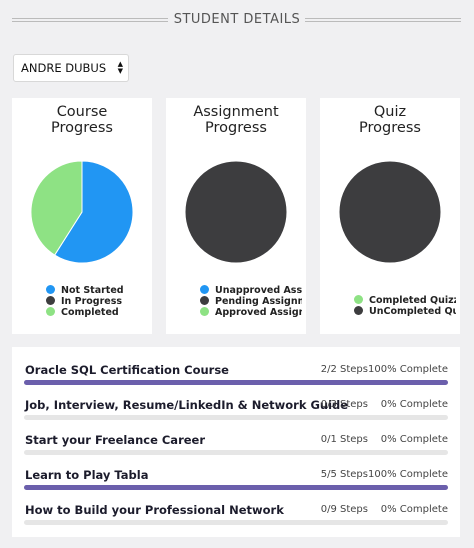  I want to click on legend-label: Approved Assignments, so click(258, 312).